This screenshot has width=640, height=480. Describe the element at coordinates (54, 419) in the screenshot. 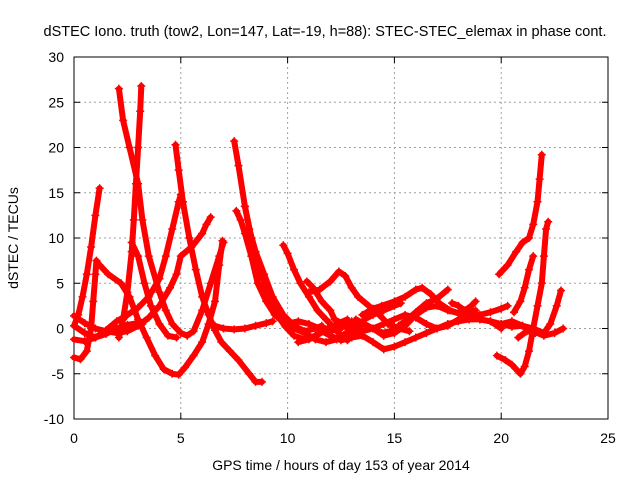

I see `y-tick-label: -10` at that location.